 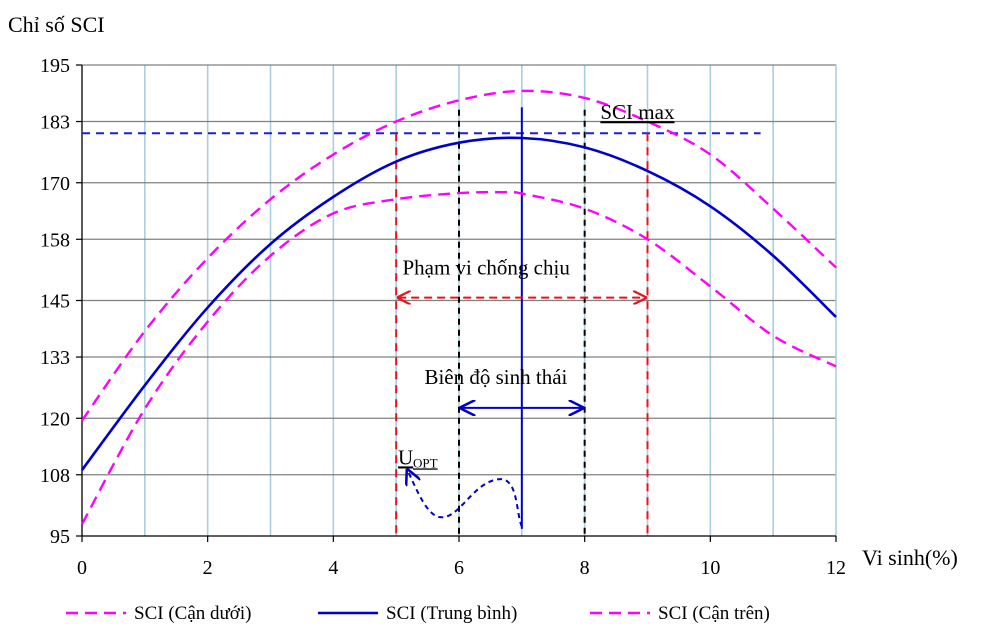 I want to click on legend-label-0: SCI (Cận dưới), so click(x=192, y=613).